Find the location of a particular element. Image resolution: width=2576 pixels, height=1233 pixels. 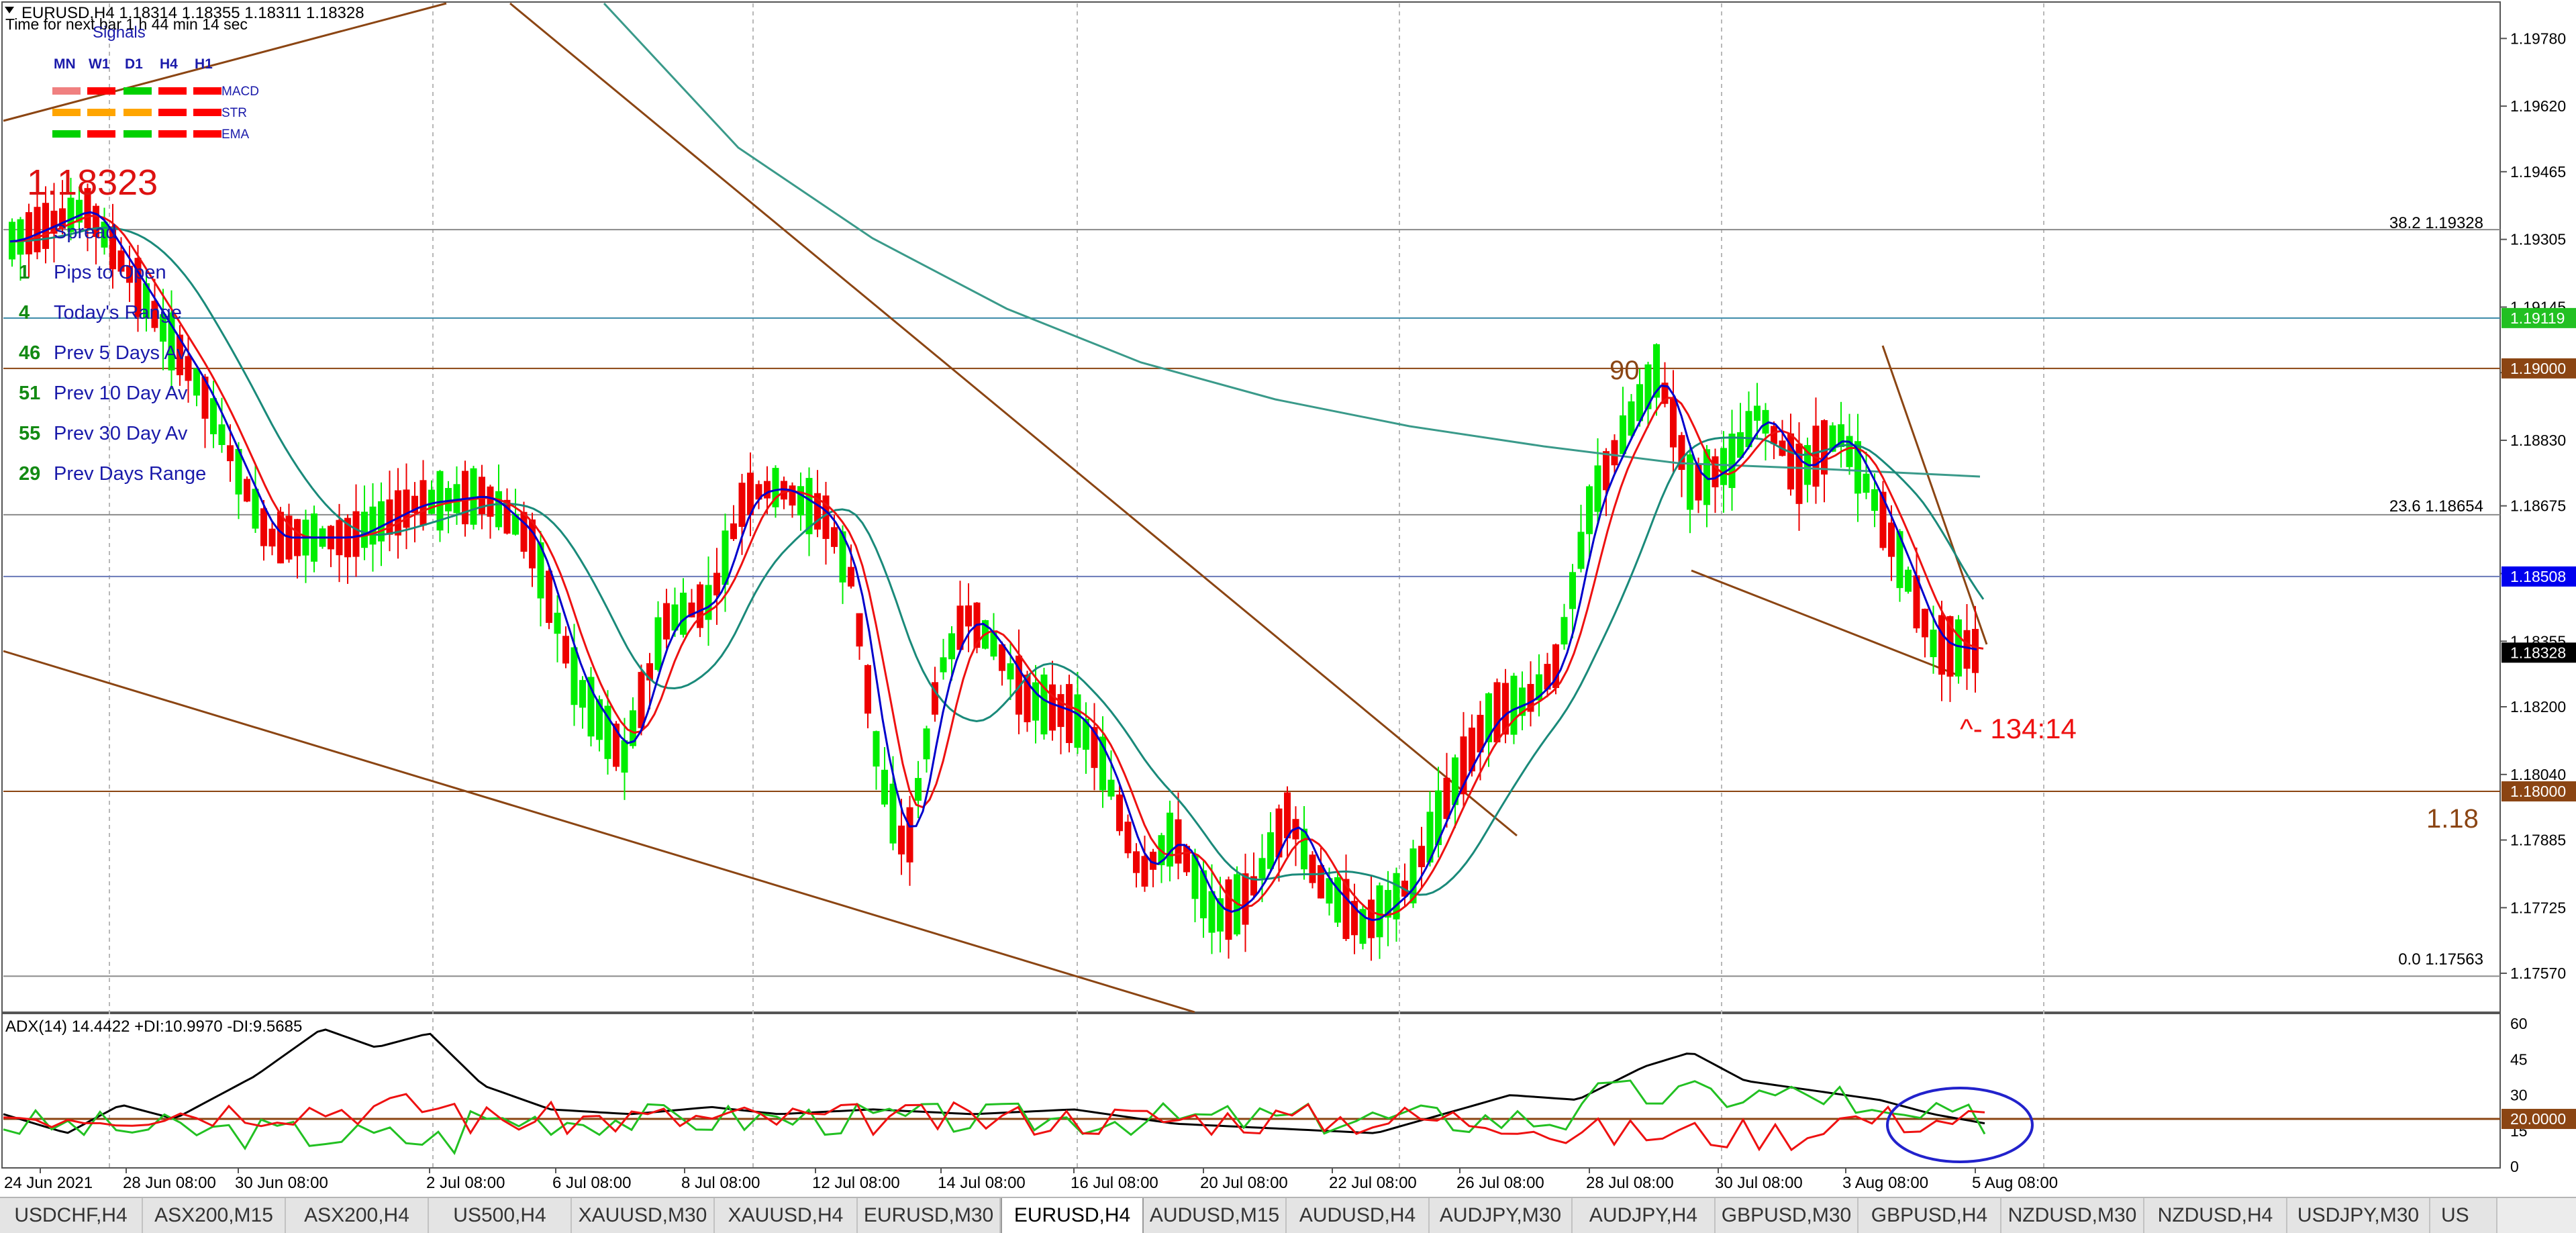

tab-nzdusd-m30: NZDUSD,M30 is located at coordinates (2072, 1215).